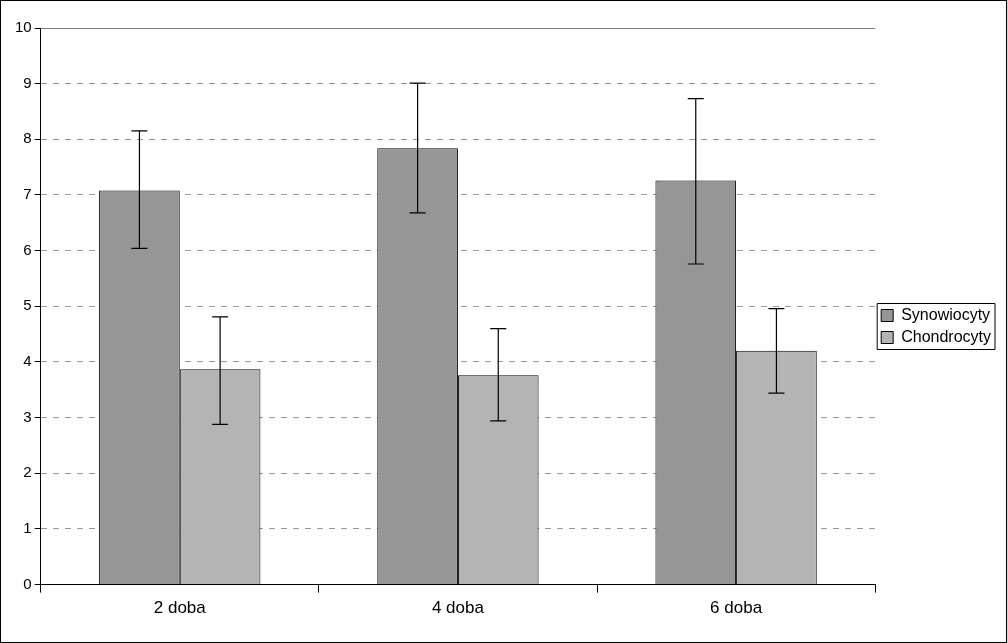 The image size is (1007, 643). I want to click on y-tick-label: 9, so click(27, 82).